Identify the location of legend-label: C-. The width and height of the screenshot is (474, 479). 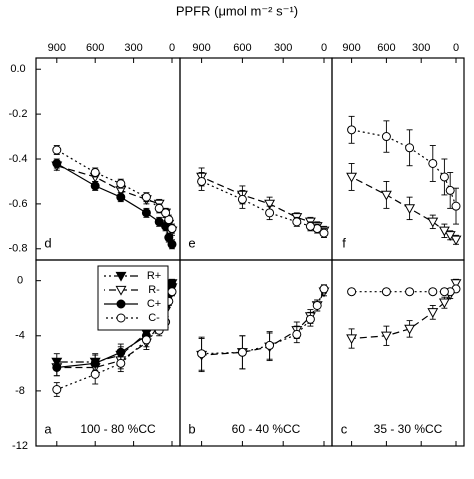
(154, 318).